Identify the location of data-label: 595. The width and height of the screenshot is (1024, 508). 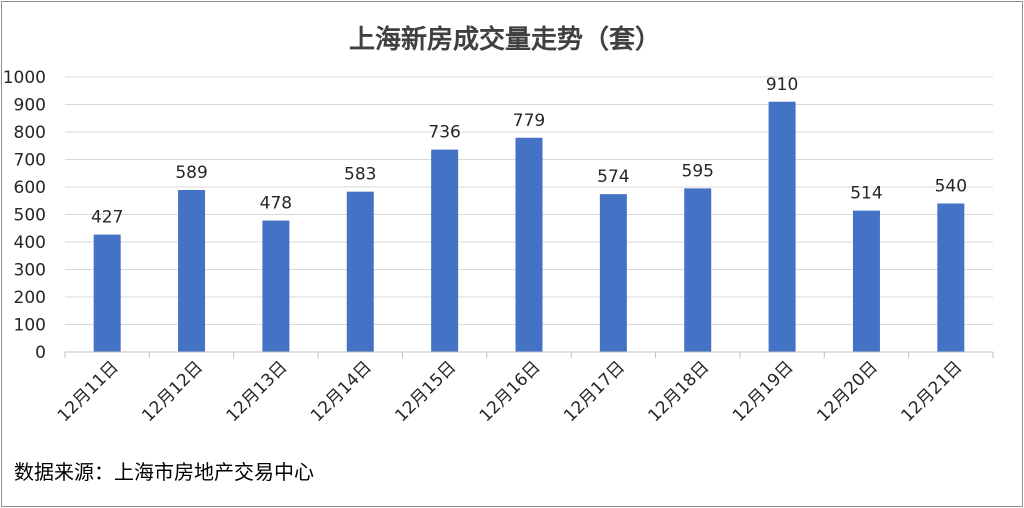
(698, 171).